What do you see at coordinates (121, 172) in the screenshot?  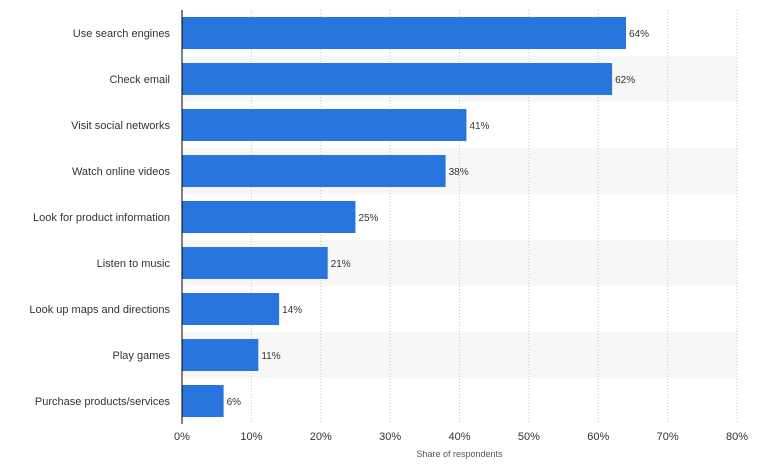 I see `category-label: Watch online videos` at bounding box center [121, 172].